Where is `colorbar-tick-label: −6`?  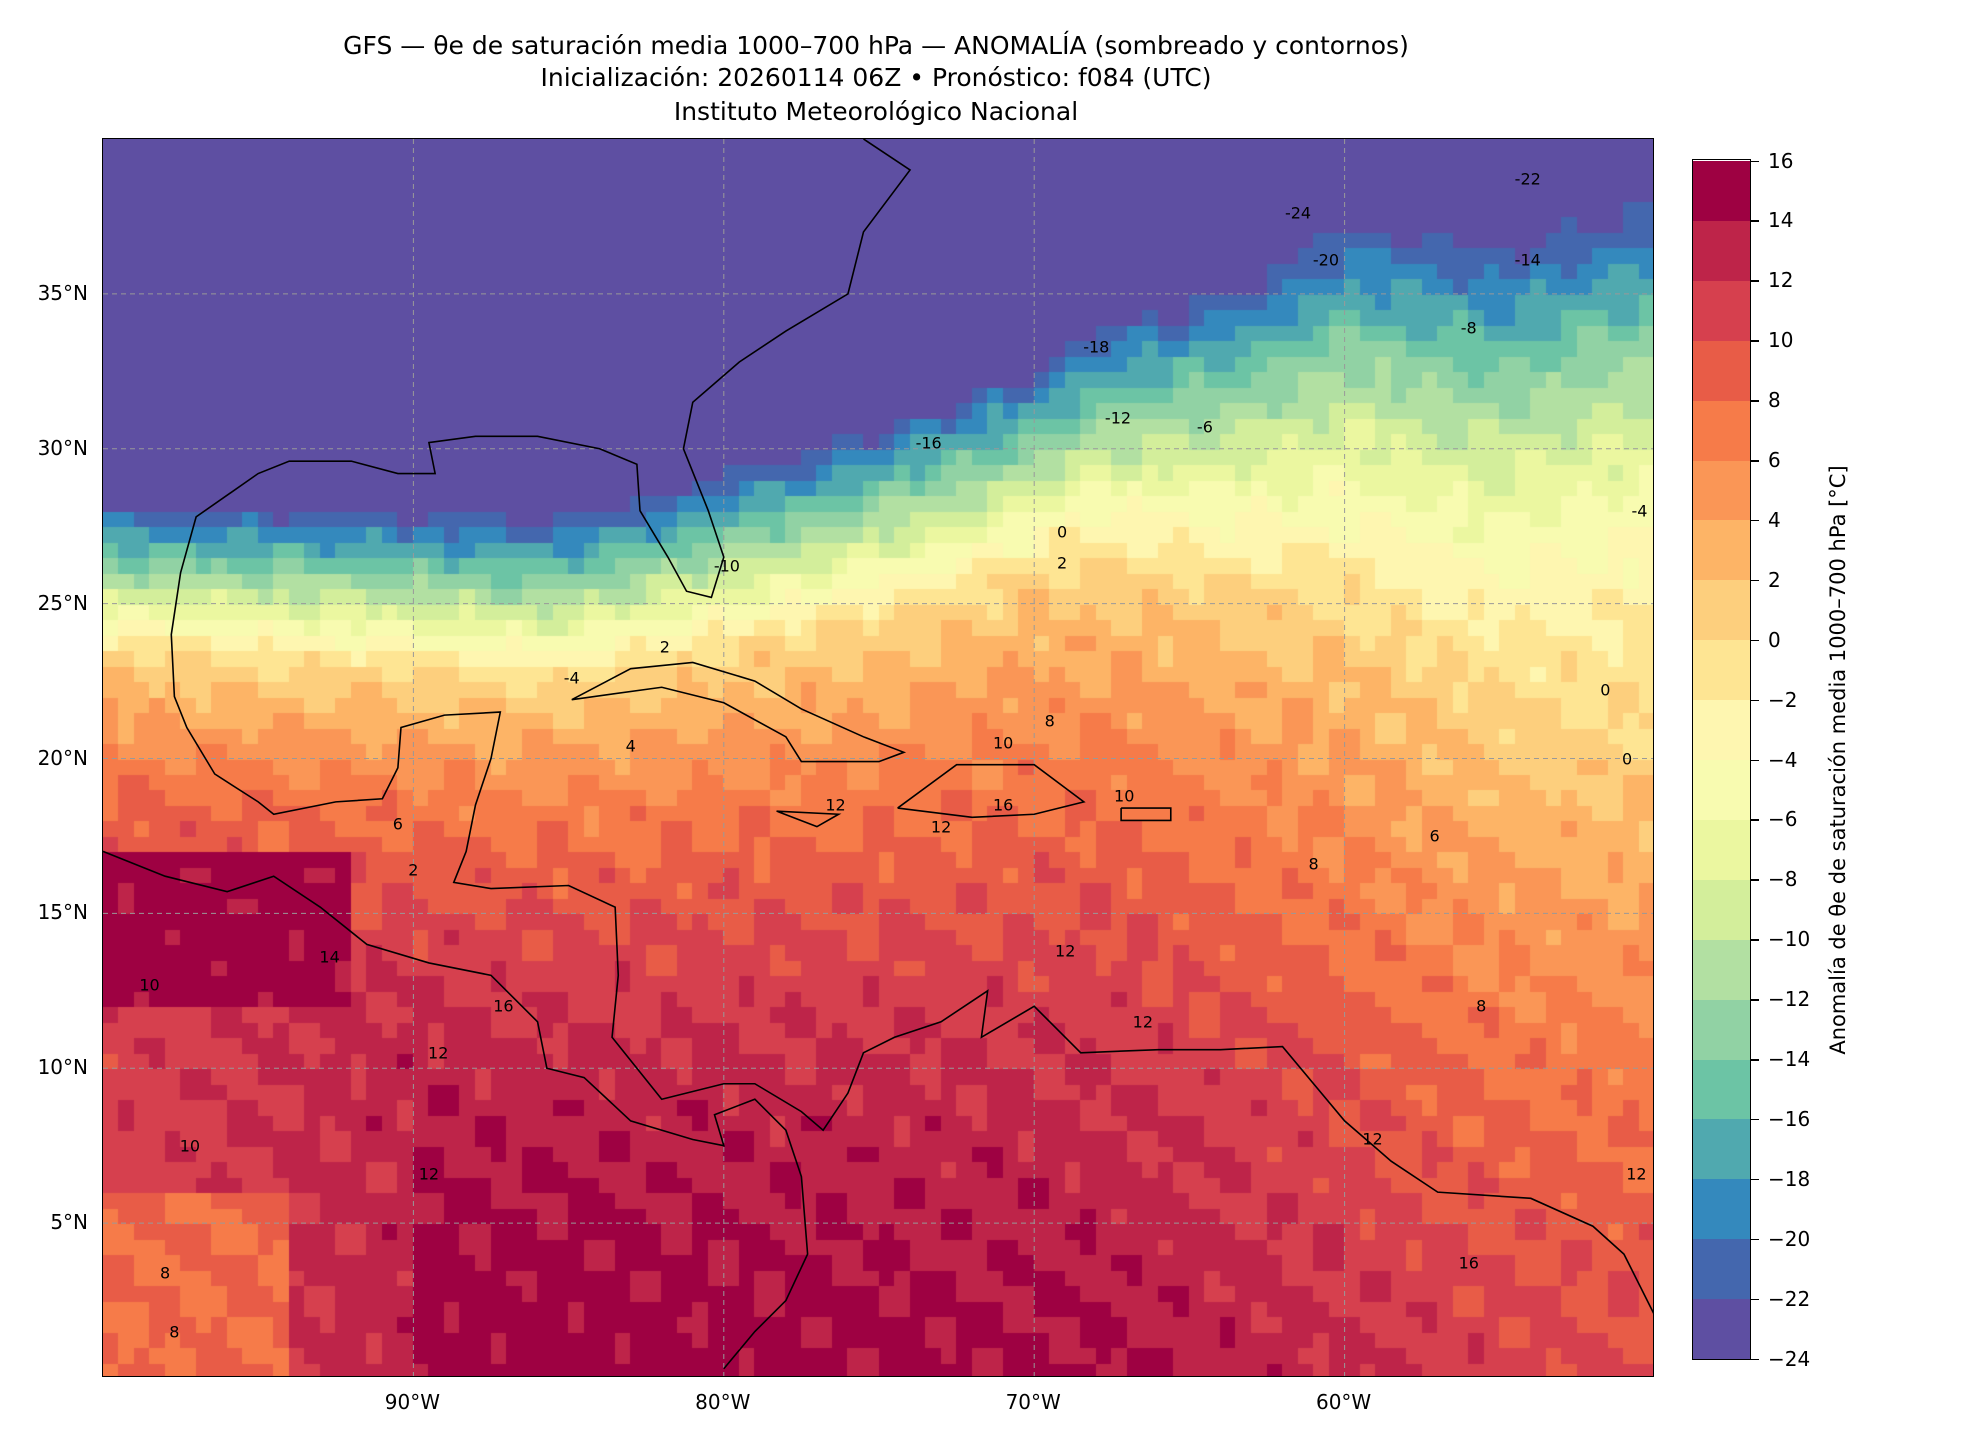
colorbar-tick-label: −6 is located at coordinates (1783, 819).